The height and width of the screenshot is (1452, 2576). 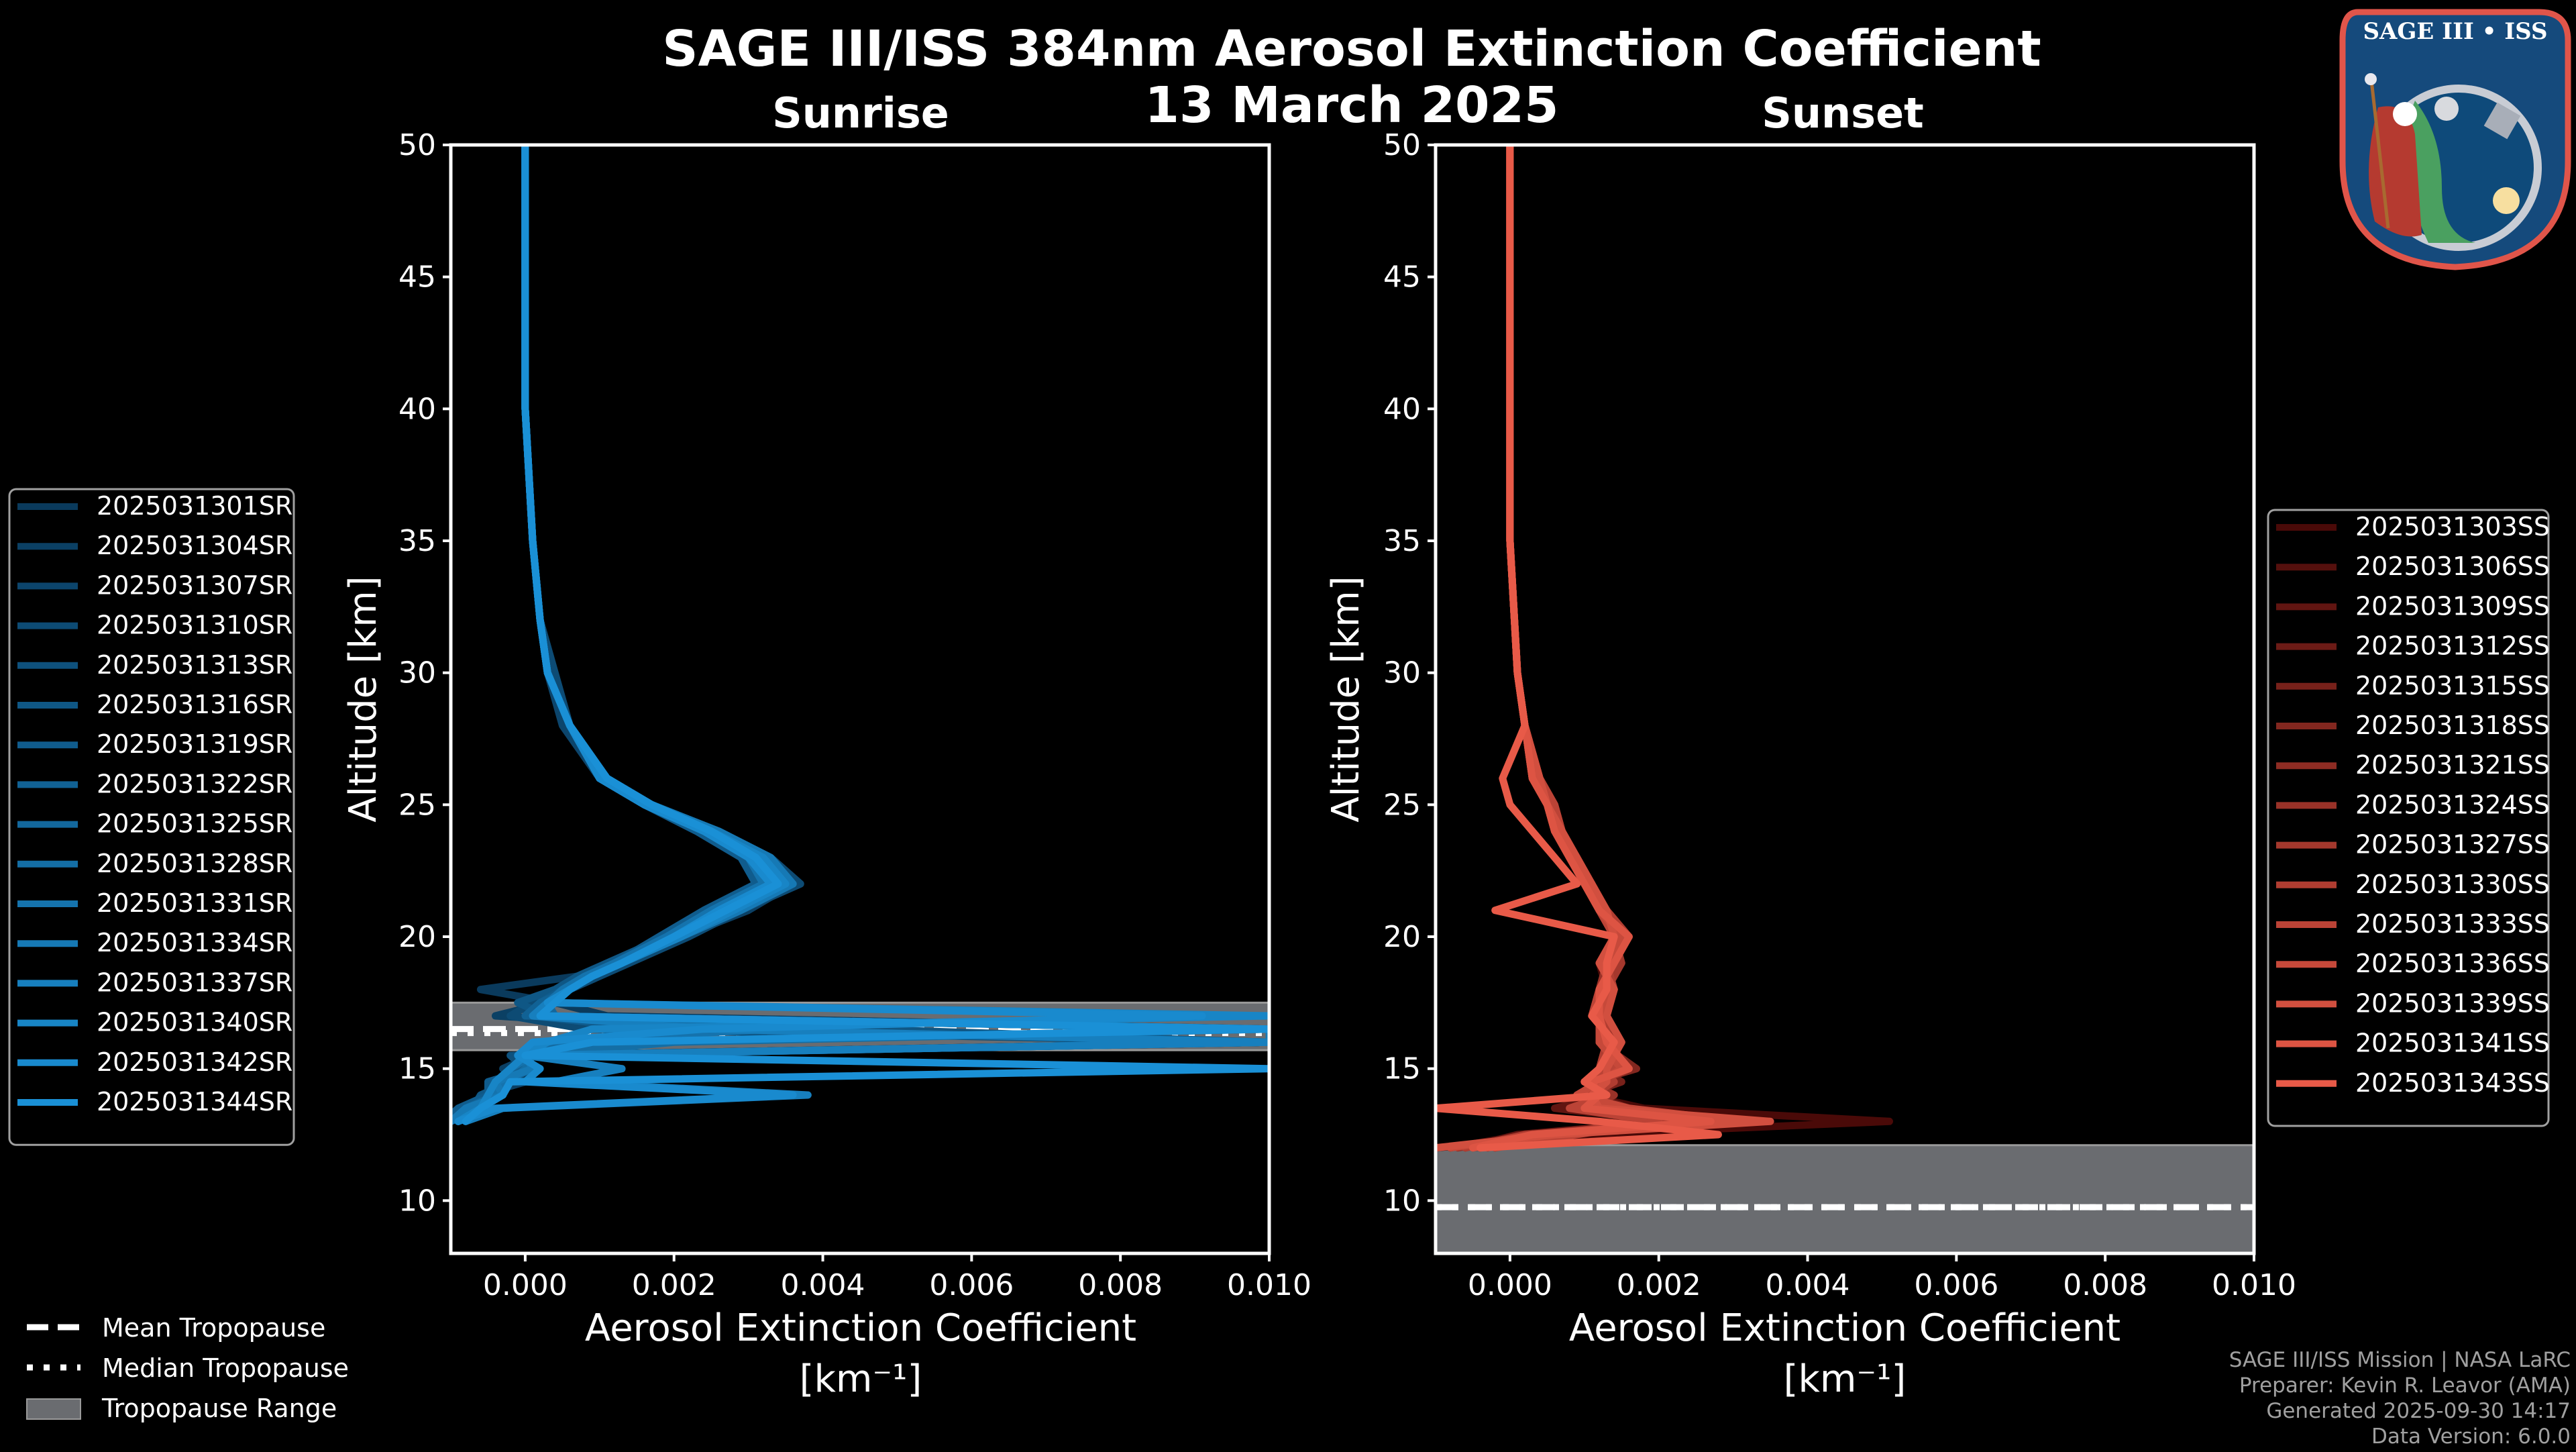 What do you see at coordinates (861, 1379) in the screenshot?
I see `sunrise-xlabel-units: [km⁻¹]` at bounding box center [861, 1379].